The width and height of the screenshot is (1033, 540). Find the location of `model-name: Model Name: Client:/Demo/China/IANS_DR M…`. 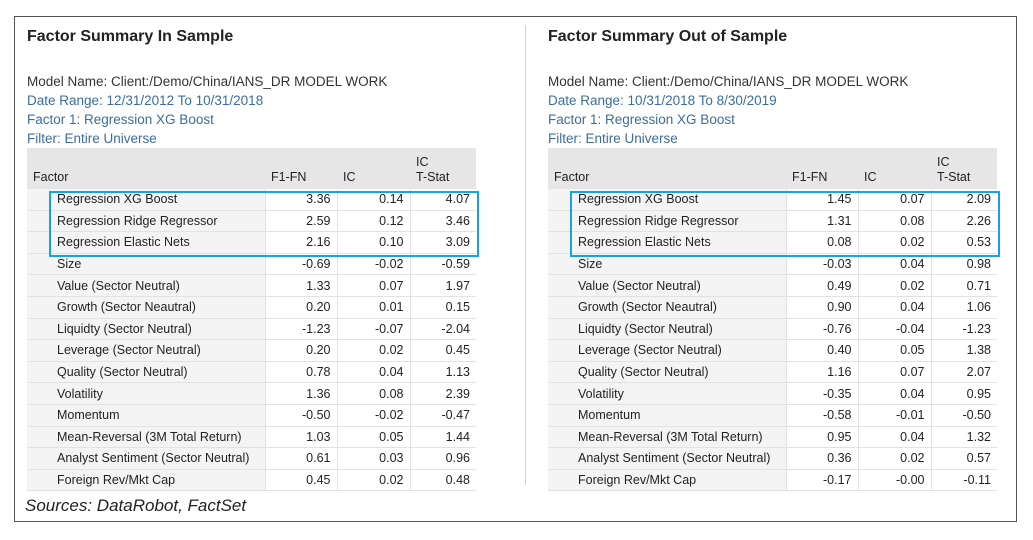

model-name: Model Name: Client:/Demo/China/IANS_DR M… is located at coordinates (728, 81).